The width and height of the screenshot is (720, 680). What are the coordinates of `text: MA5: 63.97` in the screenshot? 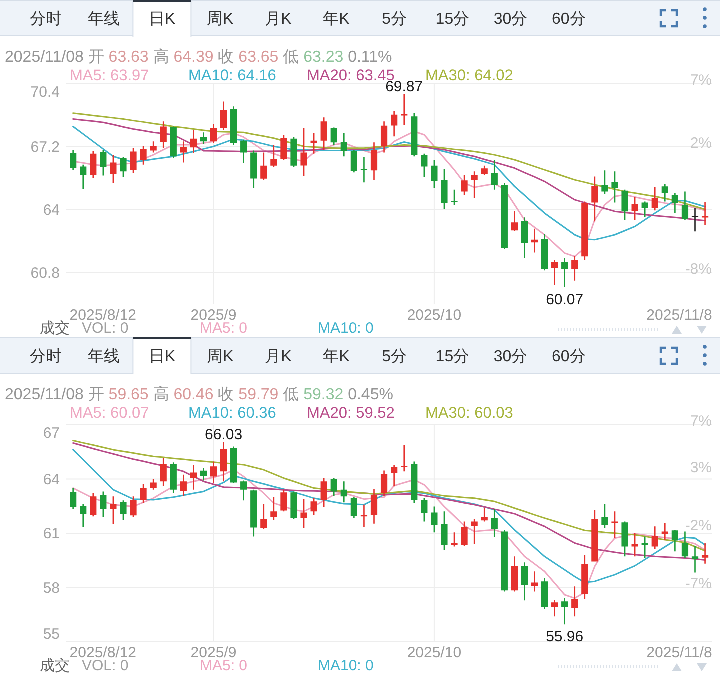 It's located at (110, 76).